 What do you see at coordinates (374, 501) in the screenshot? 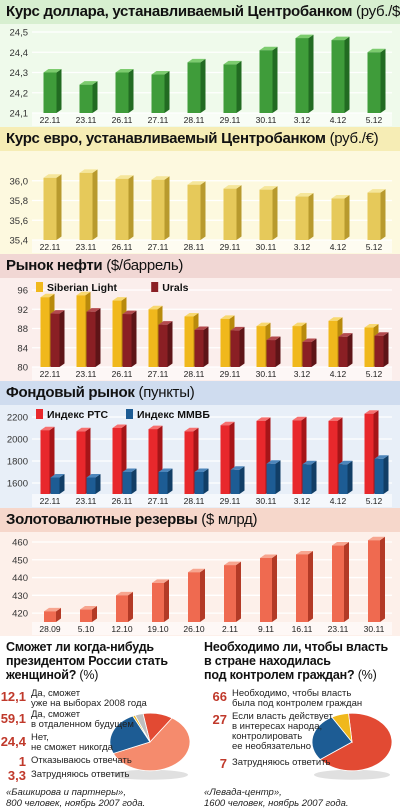
I see `x-tick-label: 5.12` at bounding box center [374, 501].